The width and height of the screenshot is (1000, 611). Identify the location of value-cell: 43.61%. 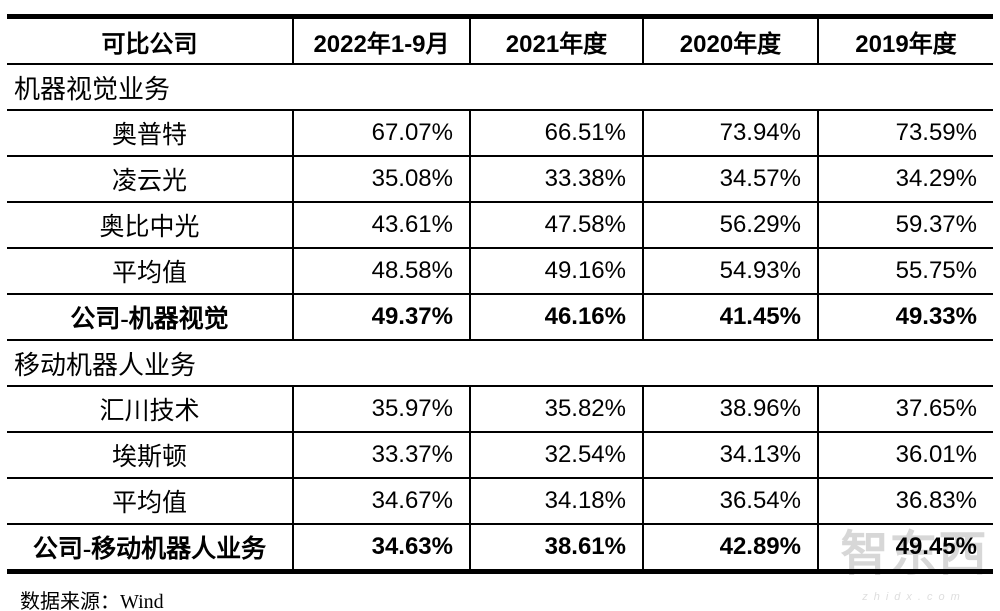
(381, 225).